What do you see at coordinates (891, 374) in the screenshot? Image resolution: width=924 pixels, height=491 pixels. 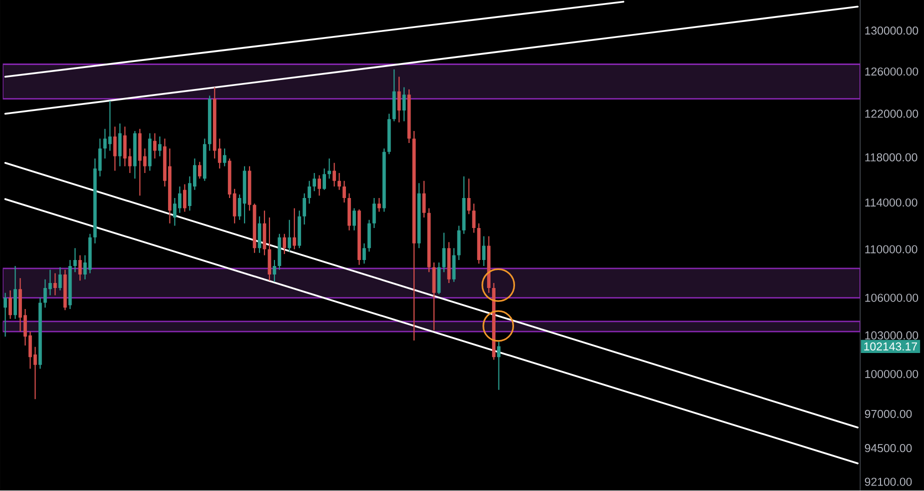 I see `y-tick-label: 100000.00` at bounding box center [891, 374].